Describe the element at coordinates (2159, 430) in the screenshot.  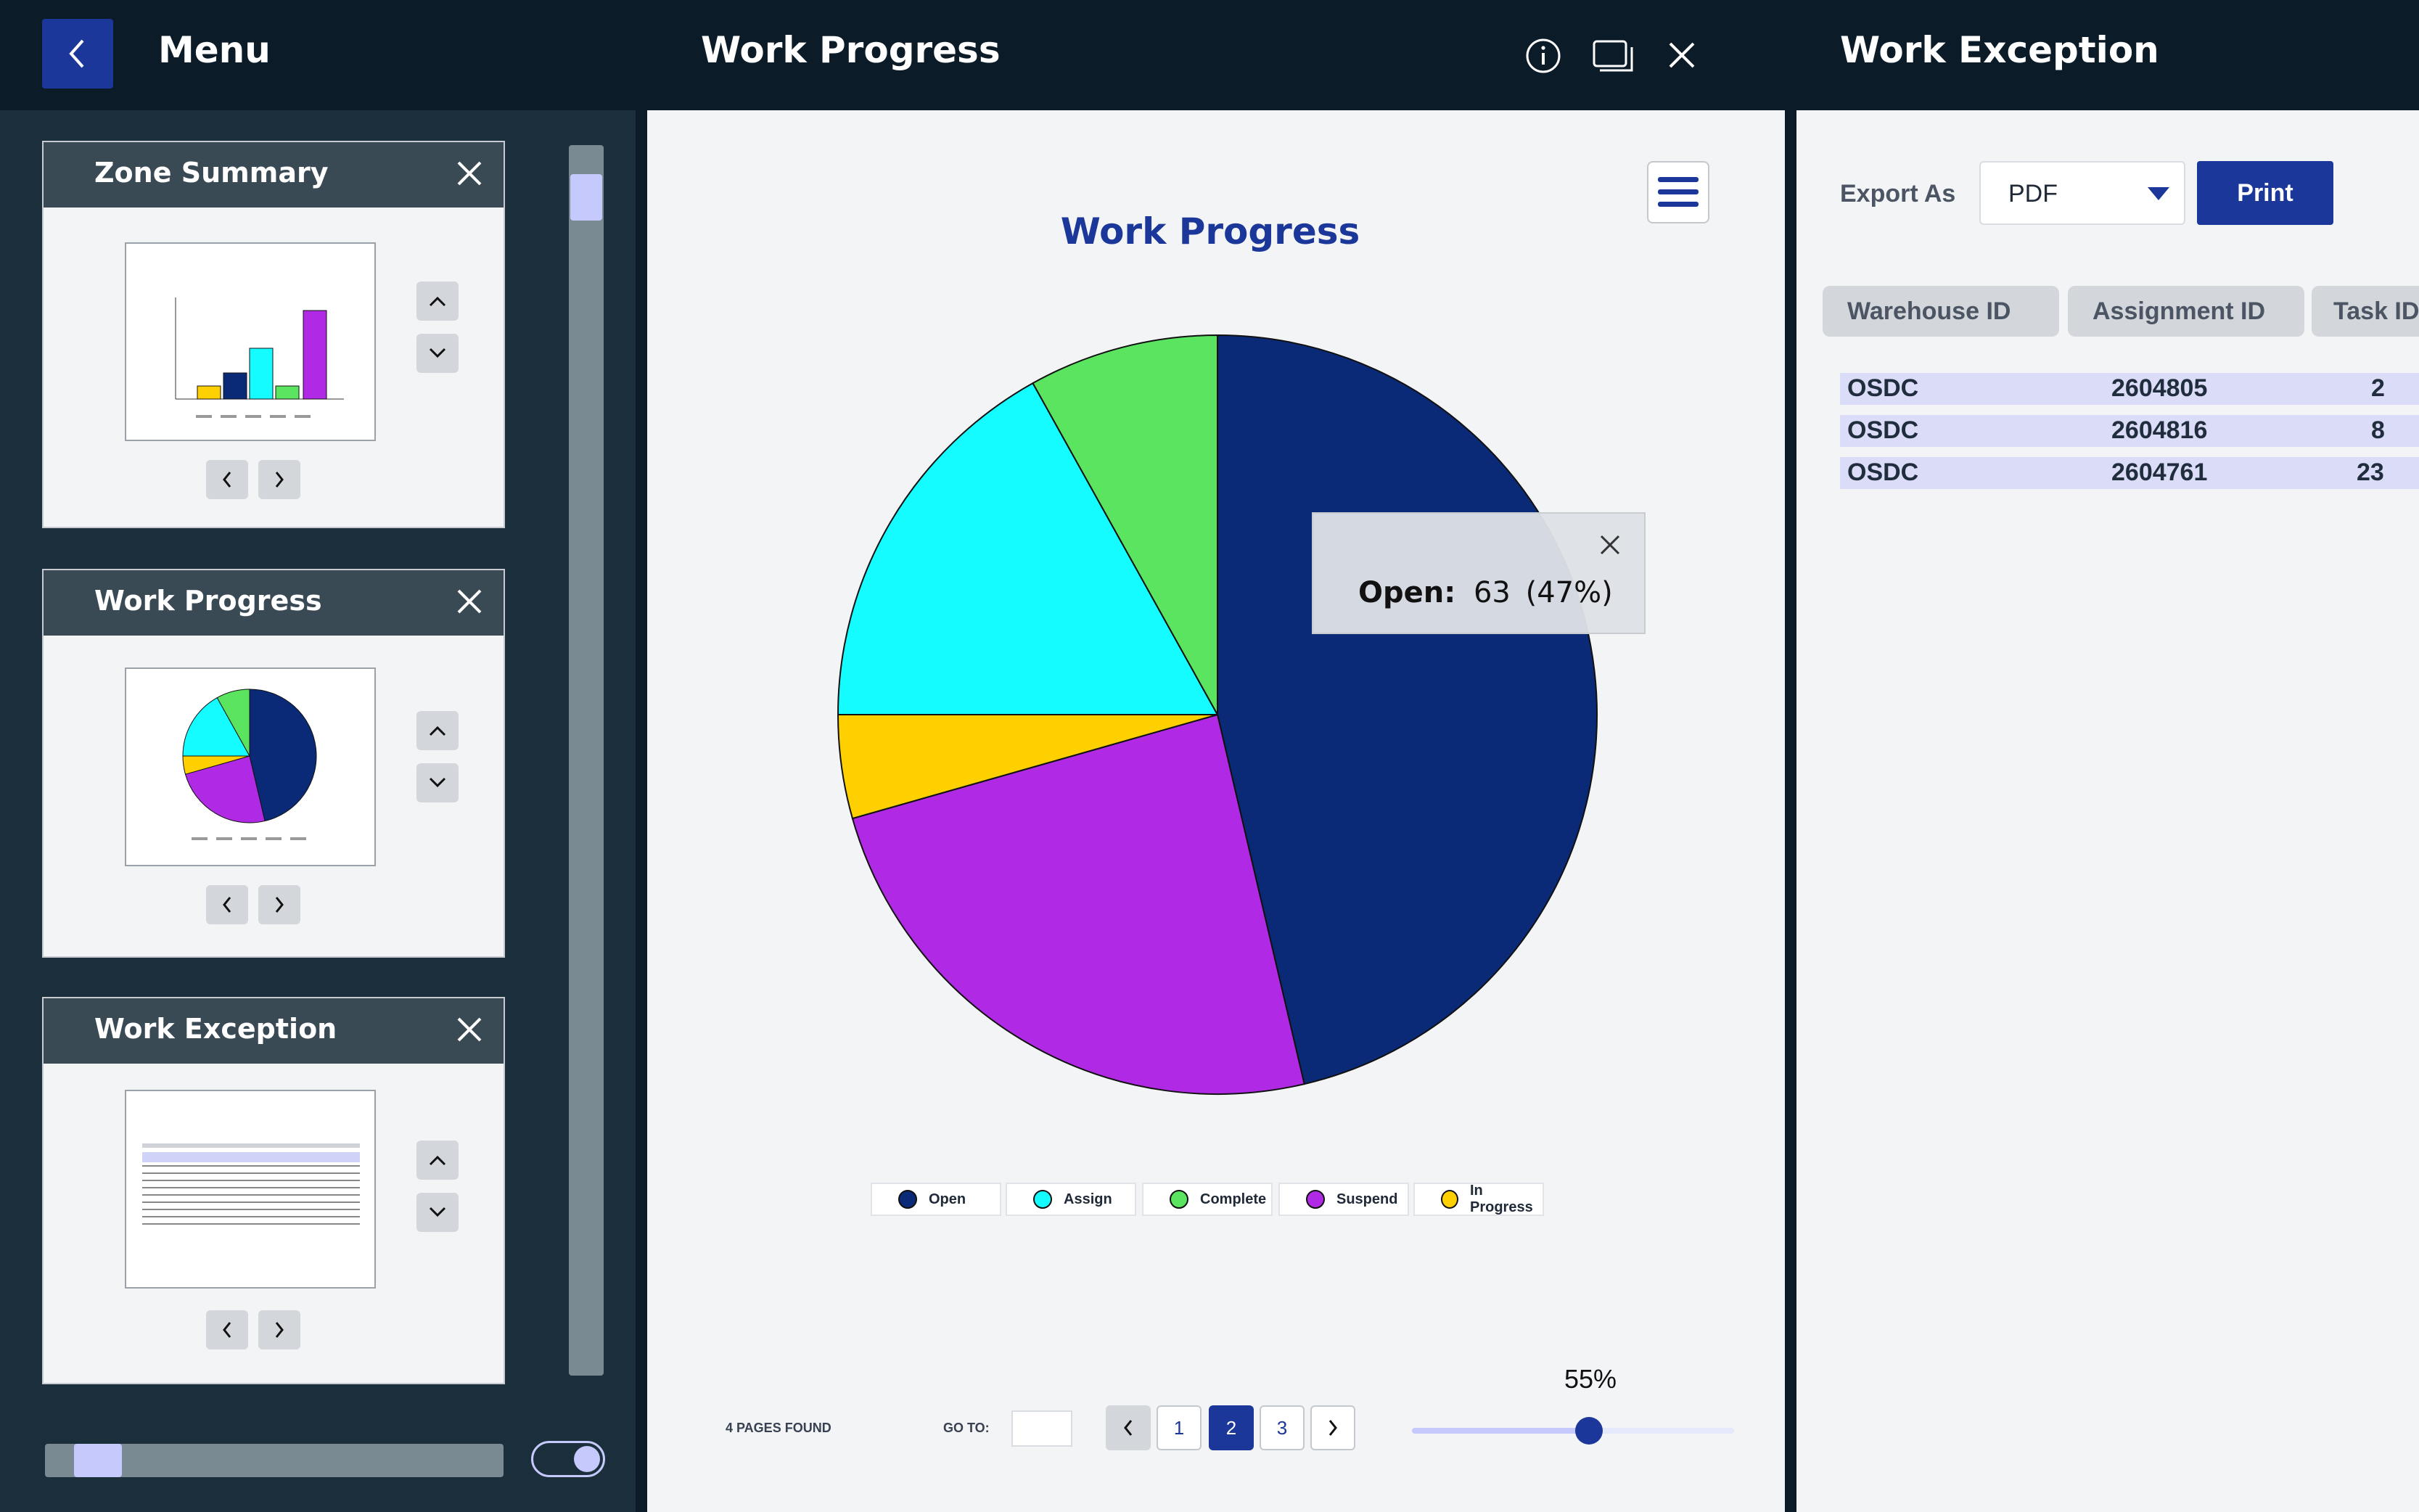
I see `cell-assignment-id: 2604816` at that location.